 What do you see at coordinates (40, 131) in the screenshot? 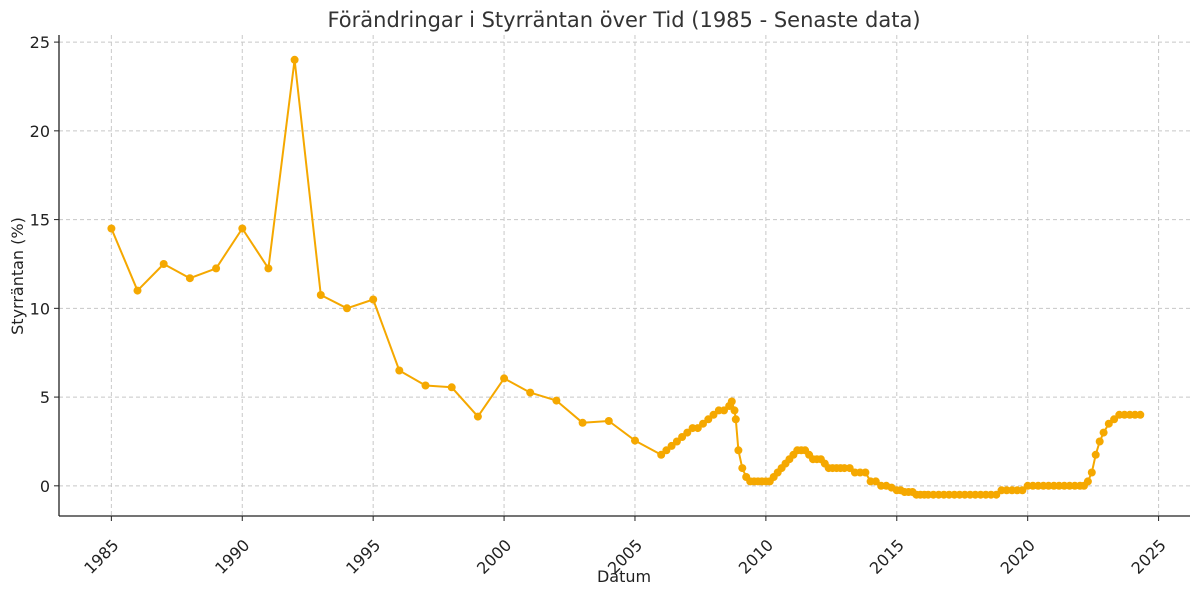
I see `y-tick-label: 20` at bounding box center [40, 131].